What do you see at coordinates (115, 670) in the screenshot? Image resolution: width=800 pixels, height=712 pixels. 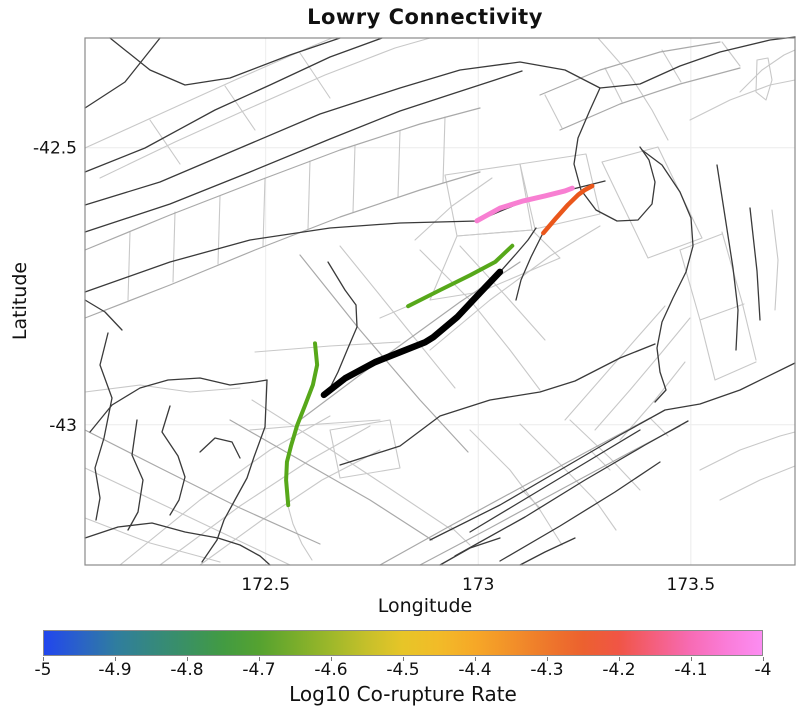 I see `colorbar-tick-label: -4.9` at bounding box center [115, 670].